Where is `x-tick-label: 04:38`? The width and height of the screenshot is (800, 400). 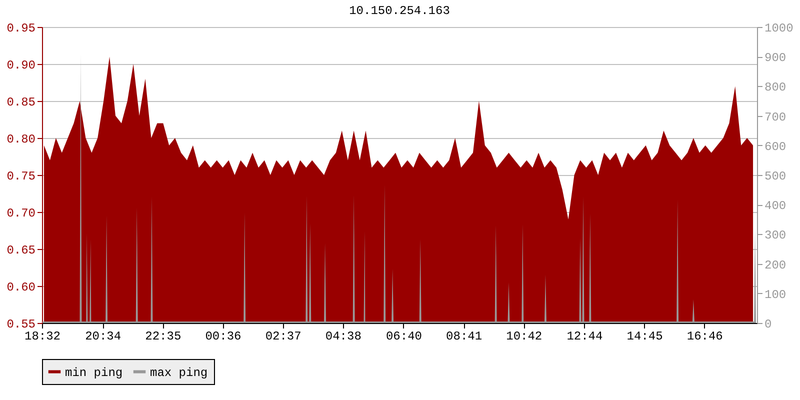 x-tick-label: 04:38 is located at coordinates (343, 337).